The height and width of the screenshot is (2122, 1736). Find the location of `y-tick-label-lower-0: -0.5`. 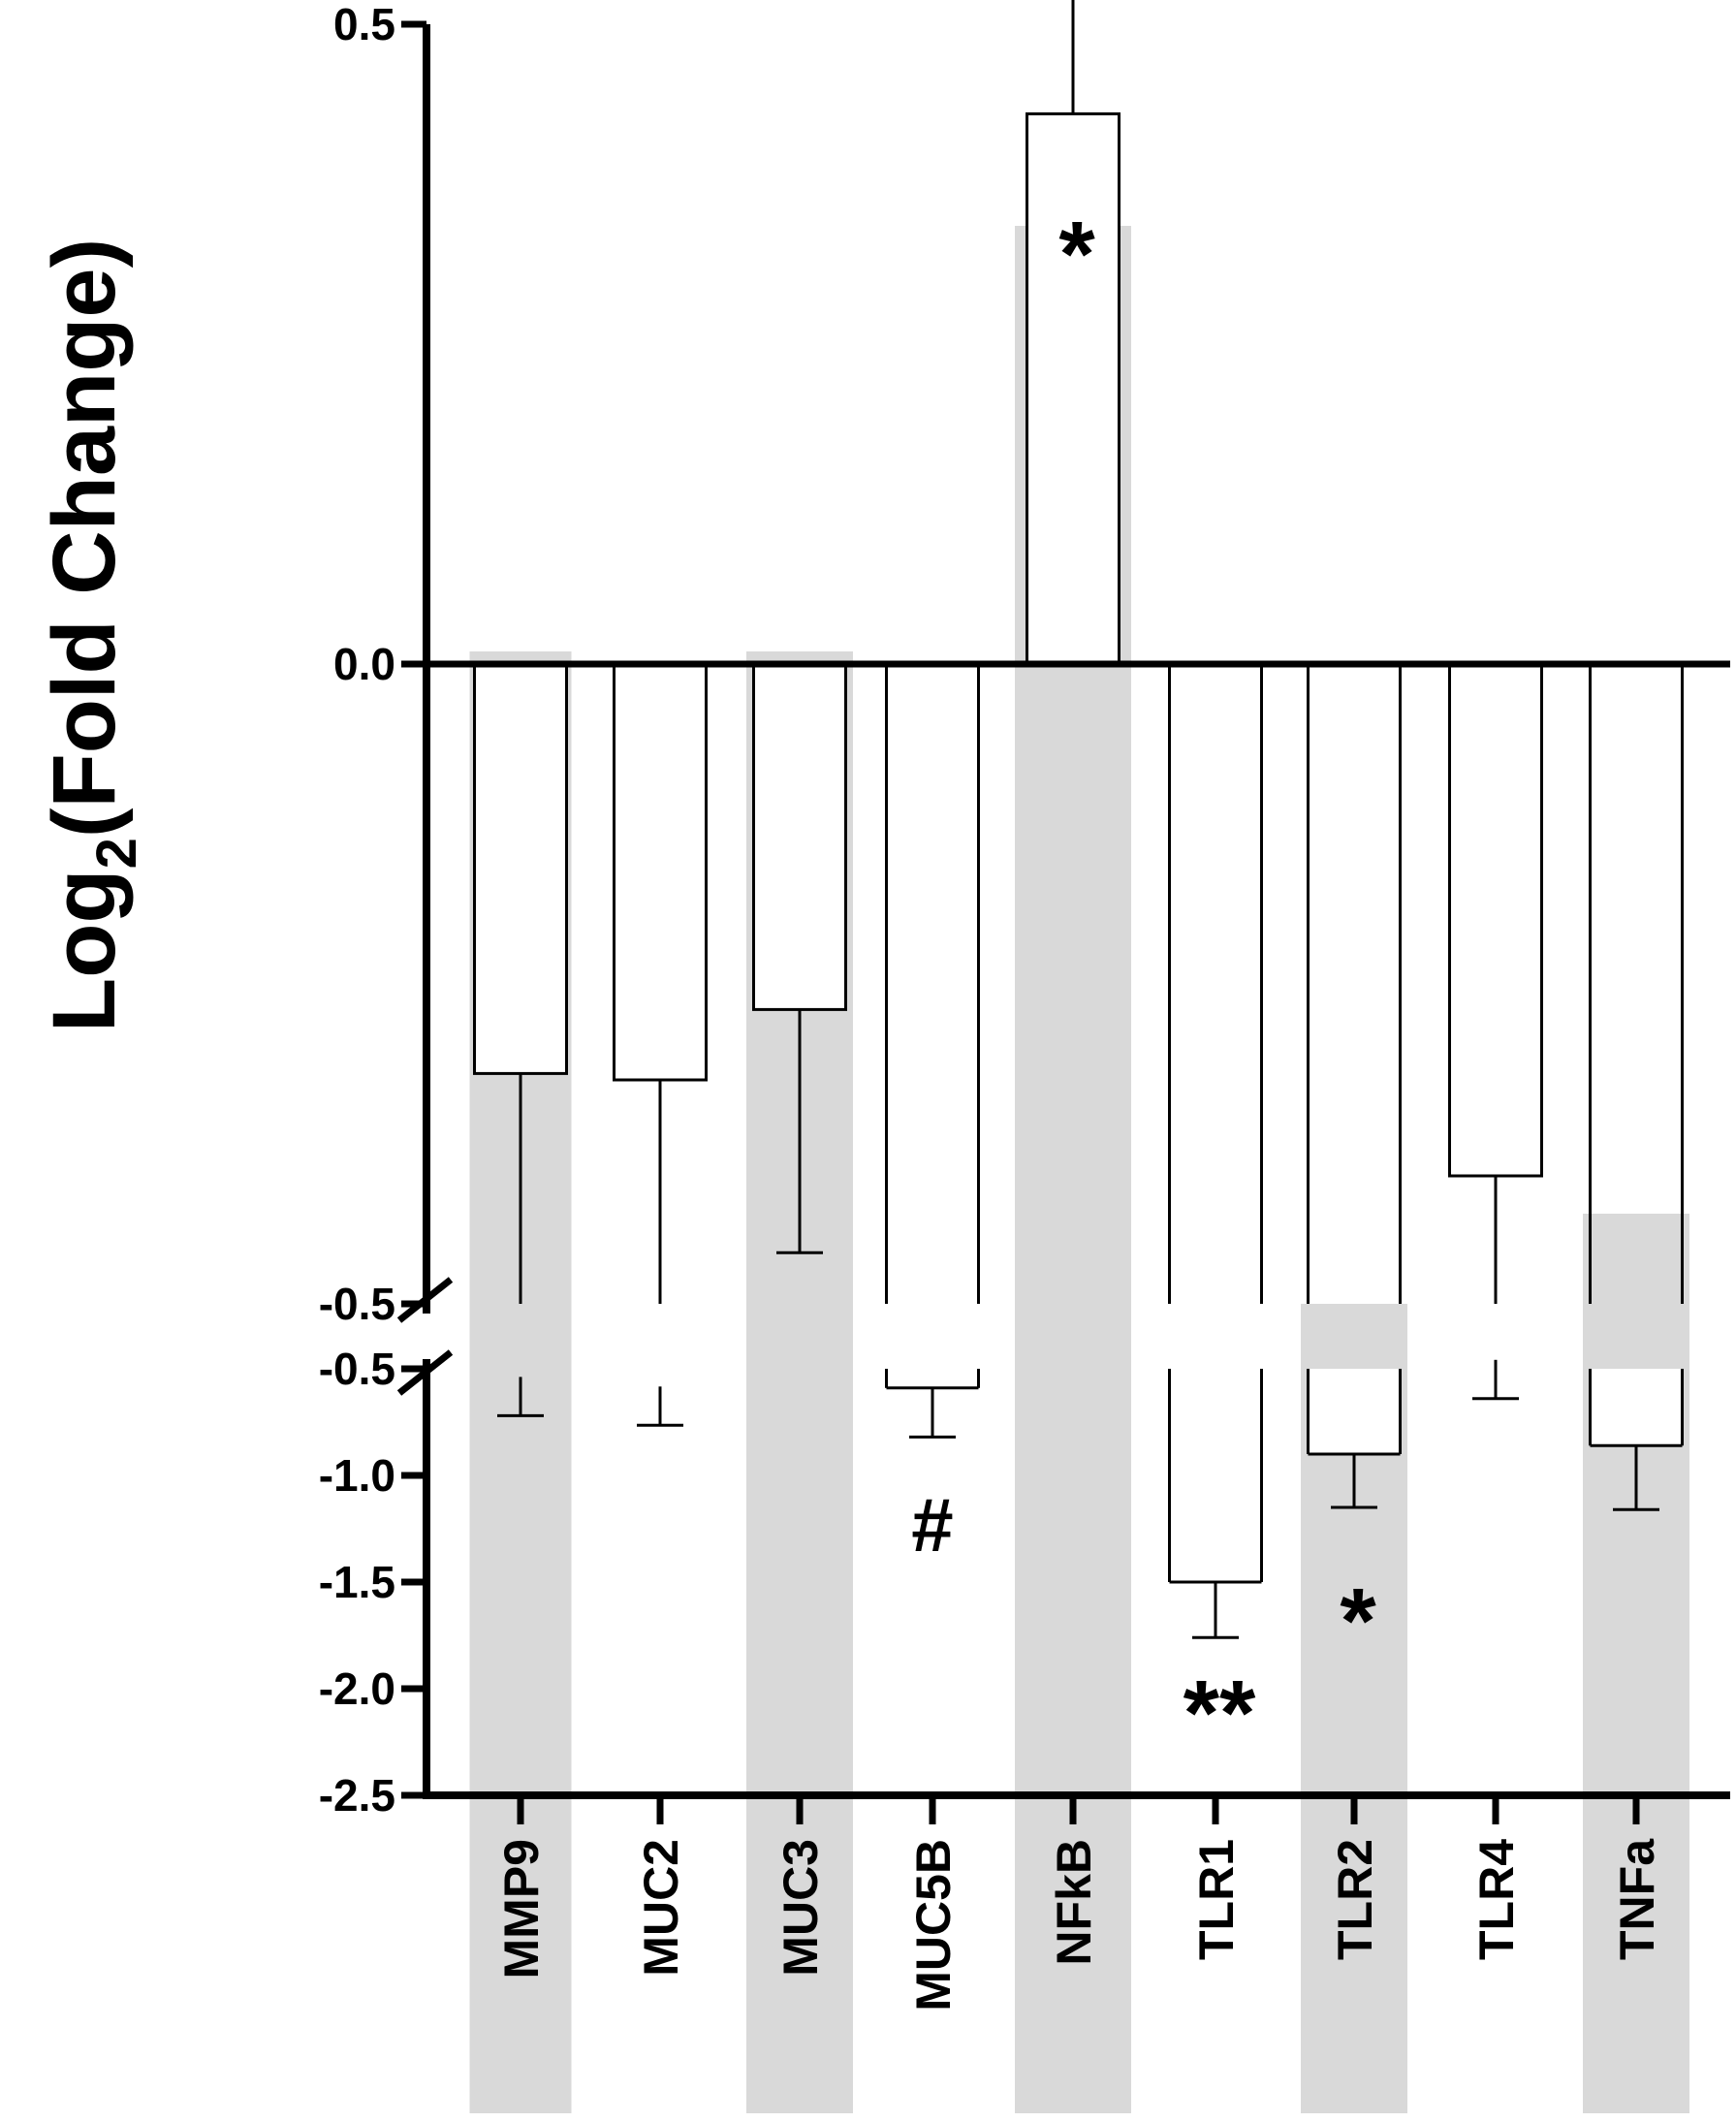

y-tick-label-lower-0: -0.5 is located at coordinates (357, 1369).